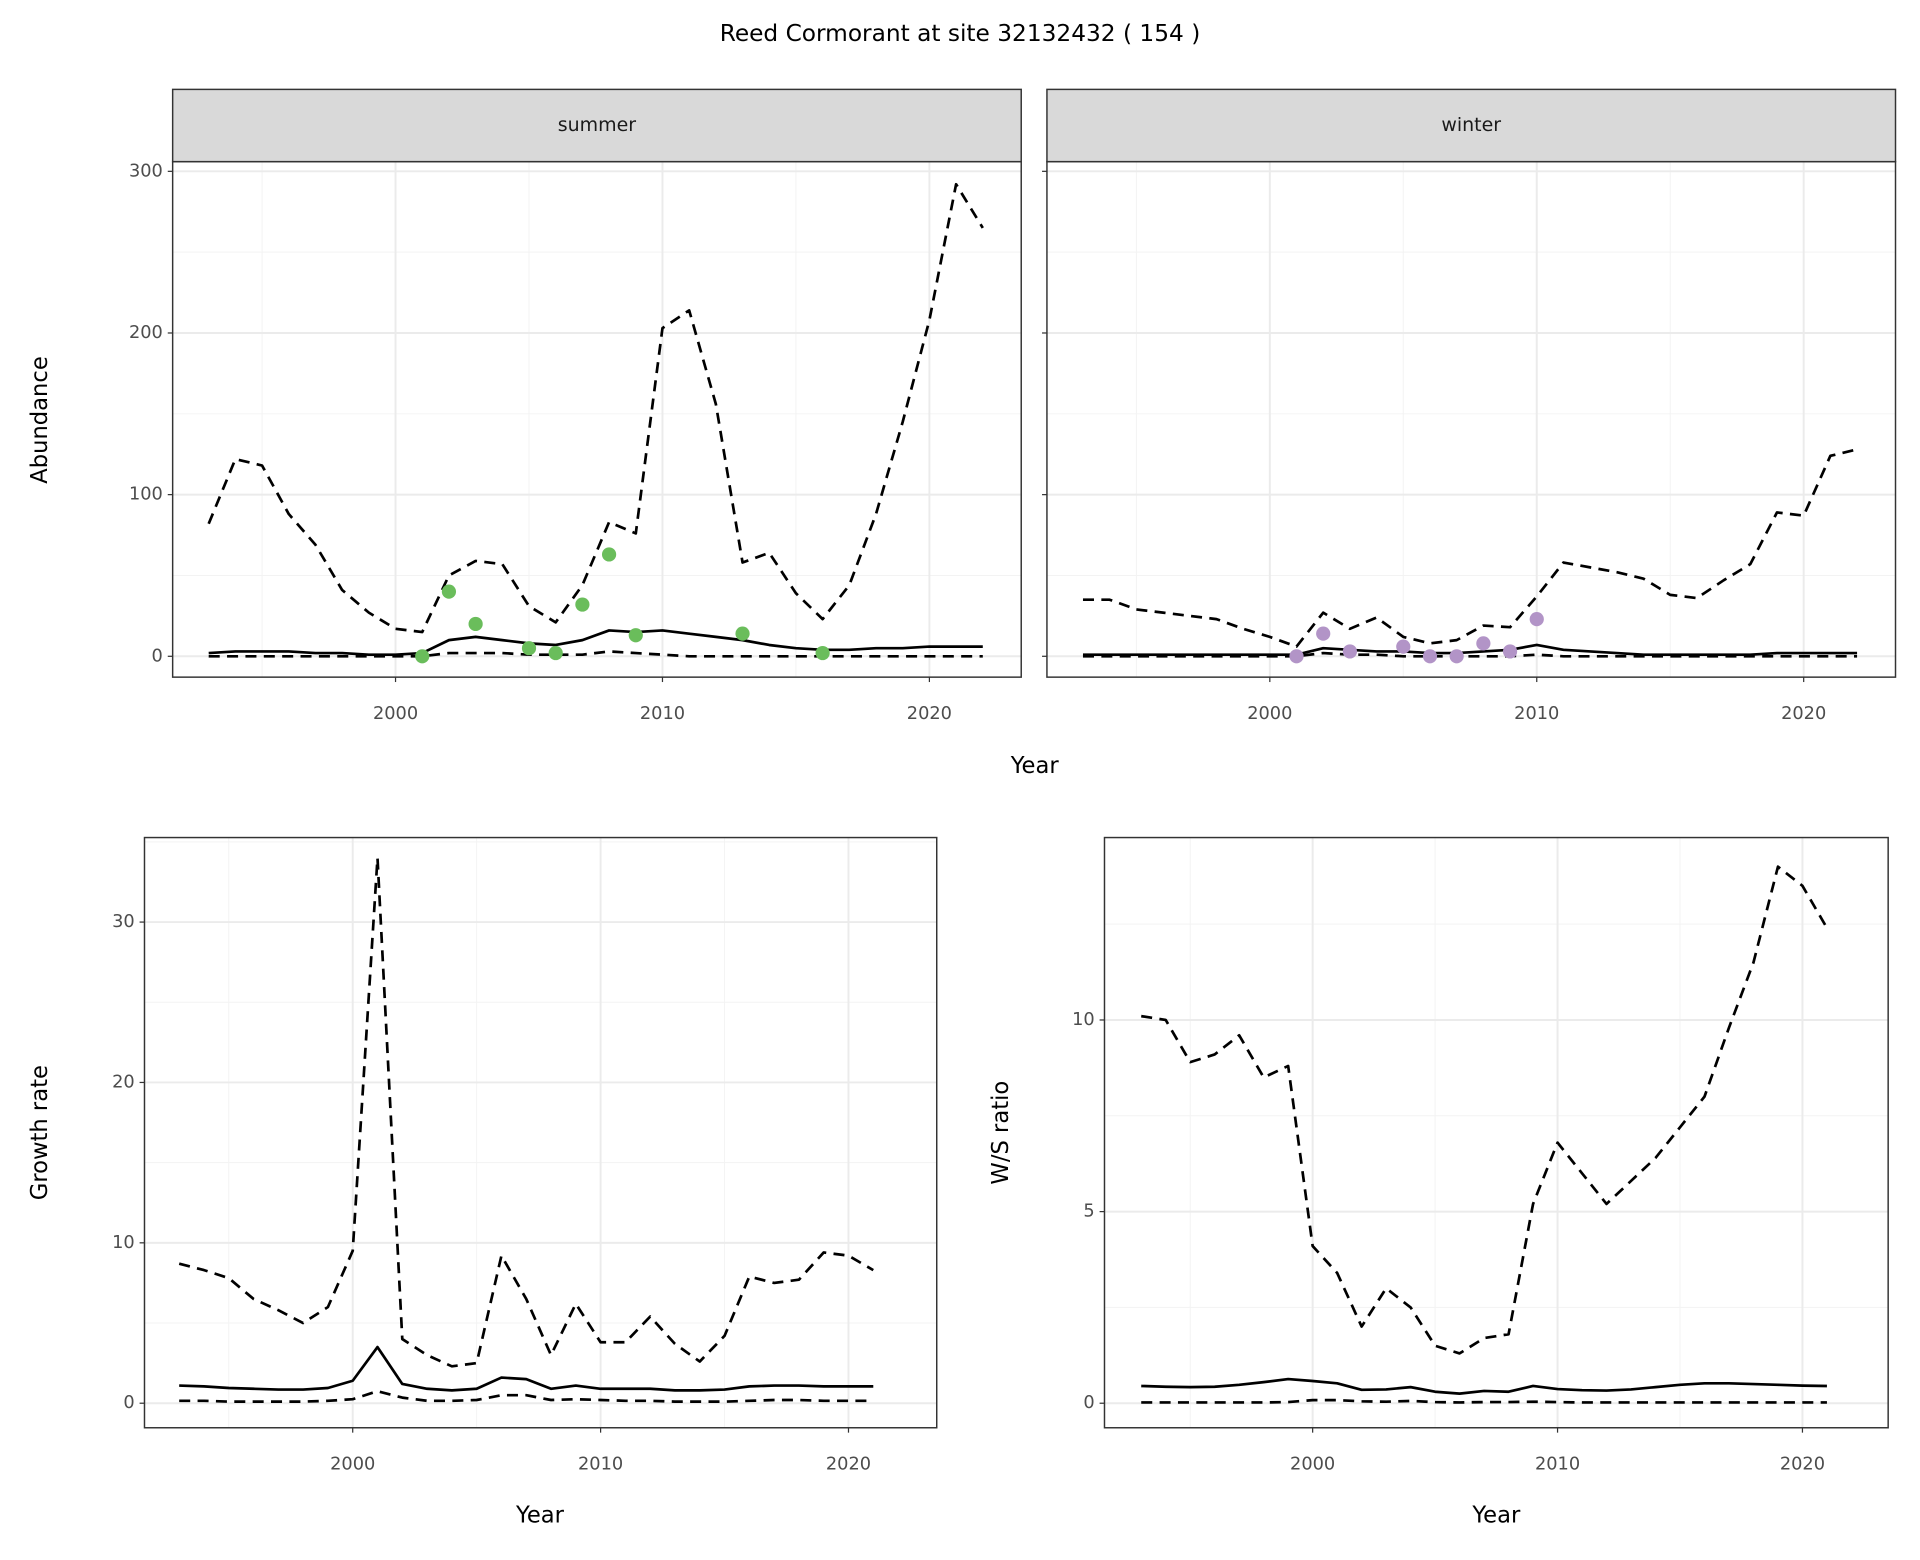  Describe the element at coordinates (40, 420) in the screenshot. I see `y-axis-label: Abundance` at that location.